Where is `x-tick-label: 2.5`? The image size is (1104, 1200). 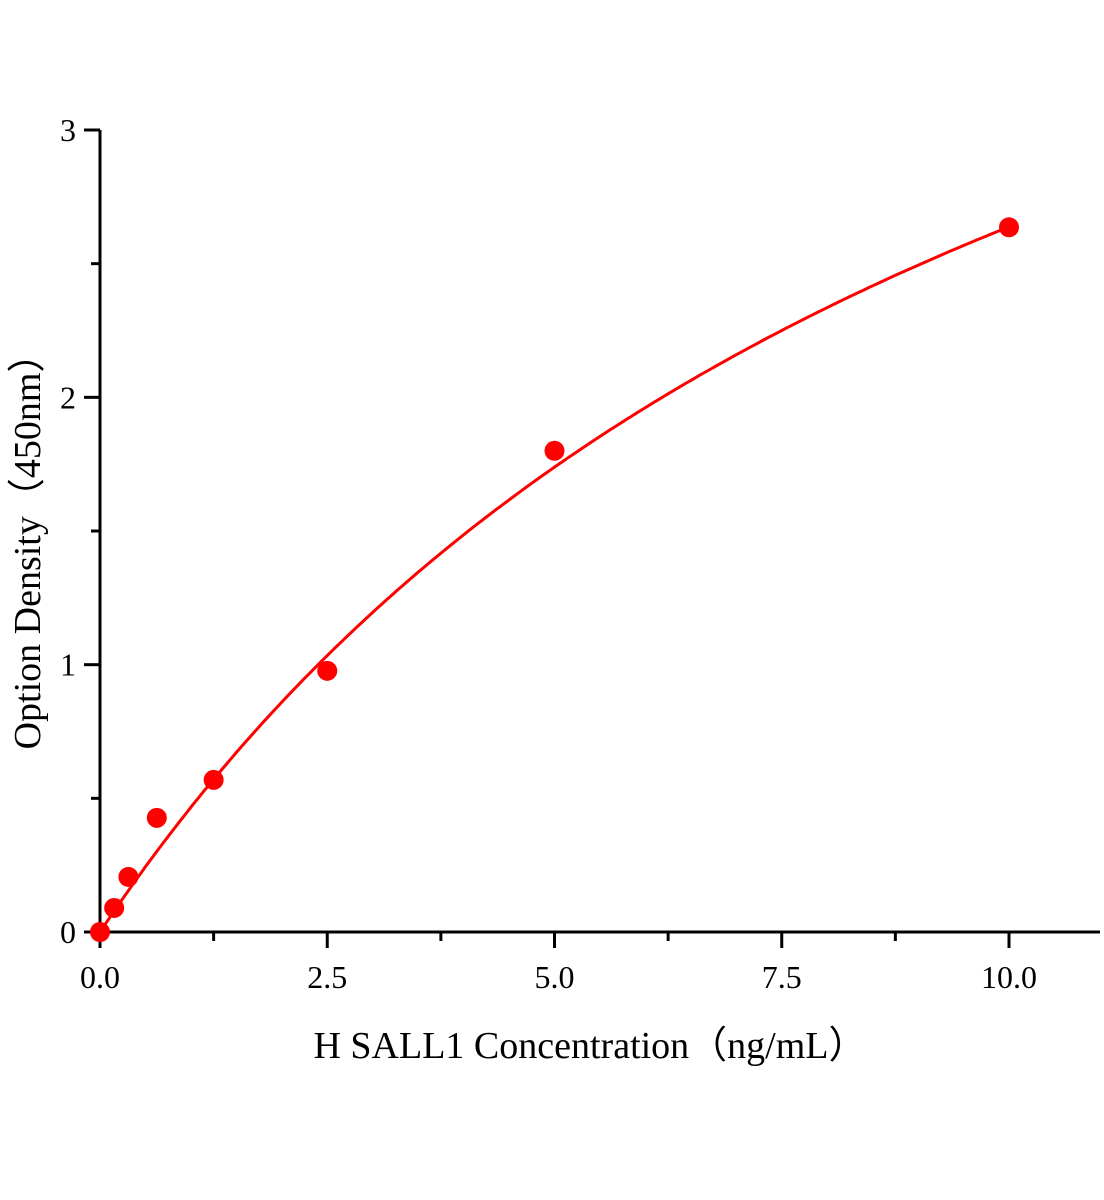
x-tick-label: 2.5 is located at coordinates (327, 977).